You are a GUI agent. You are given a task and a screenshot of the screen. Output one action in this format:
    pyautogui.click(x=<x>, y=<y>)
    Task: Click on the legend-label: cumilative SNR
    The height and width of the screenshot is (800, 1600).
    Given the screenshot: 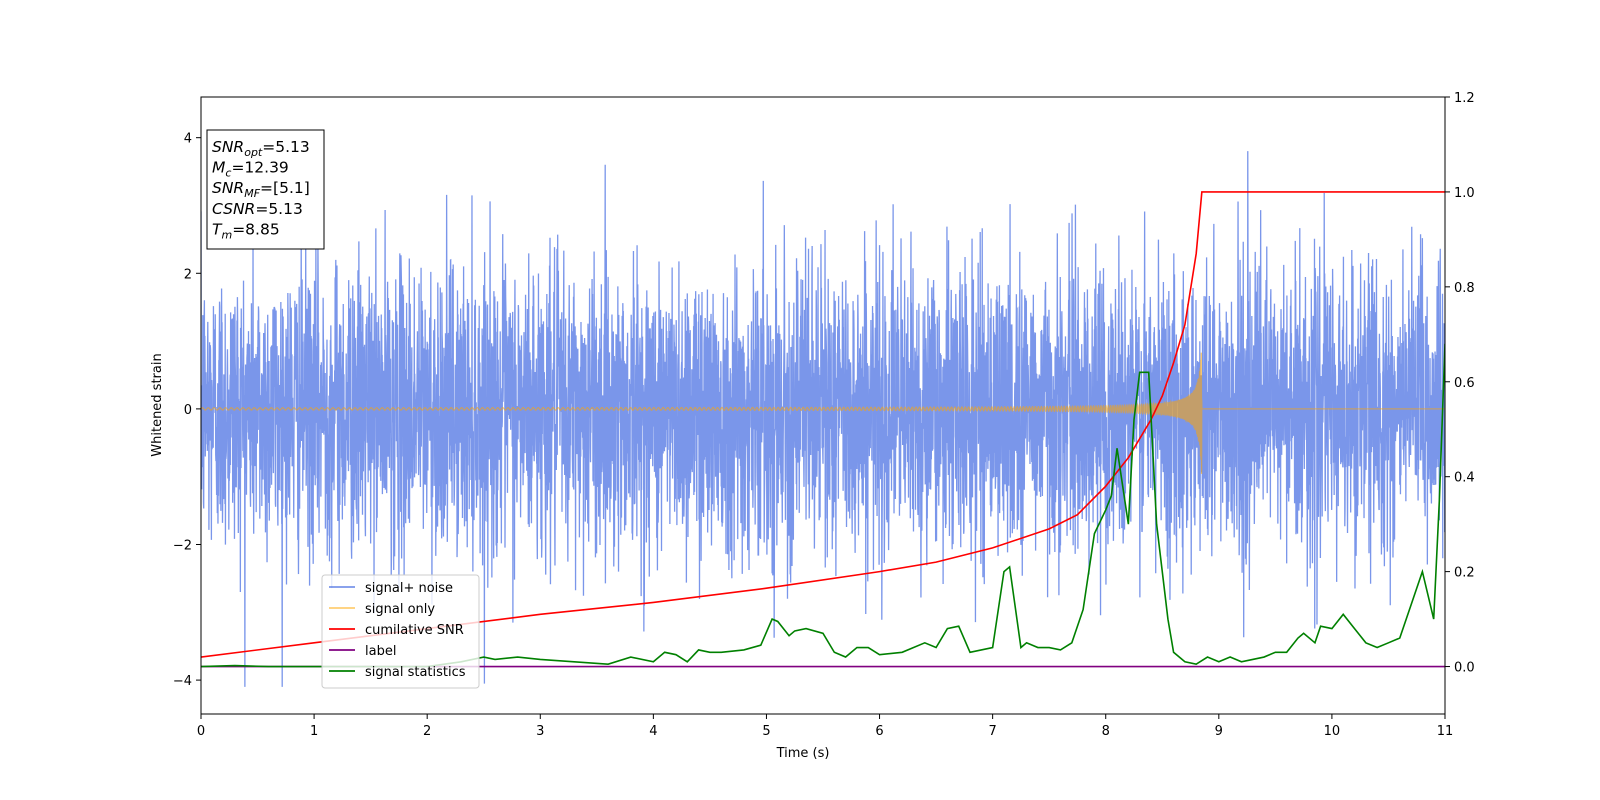 What is the action you would take?
    pyautogui.click(x=414, y=630)
    